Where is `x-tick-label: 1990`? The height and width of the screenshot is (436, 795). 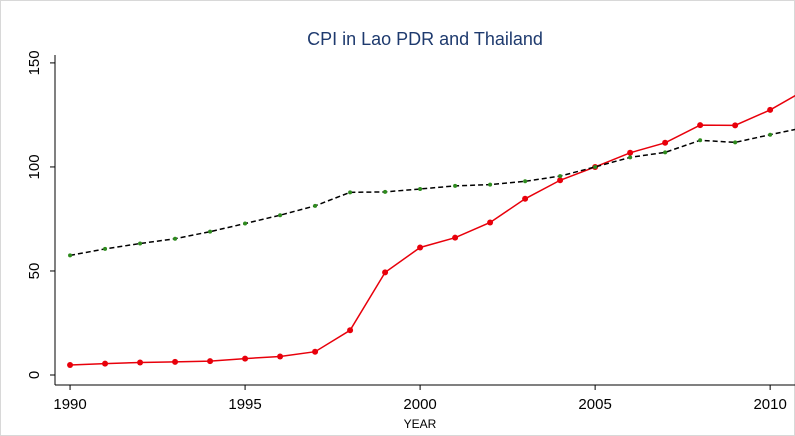
x-tick-label: 1990 is located at coordinates (69, 404).